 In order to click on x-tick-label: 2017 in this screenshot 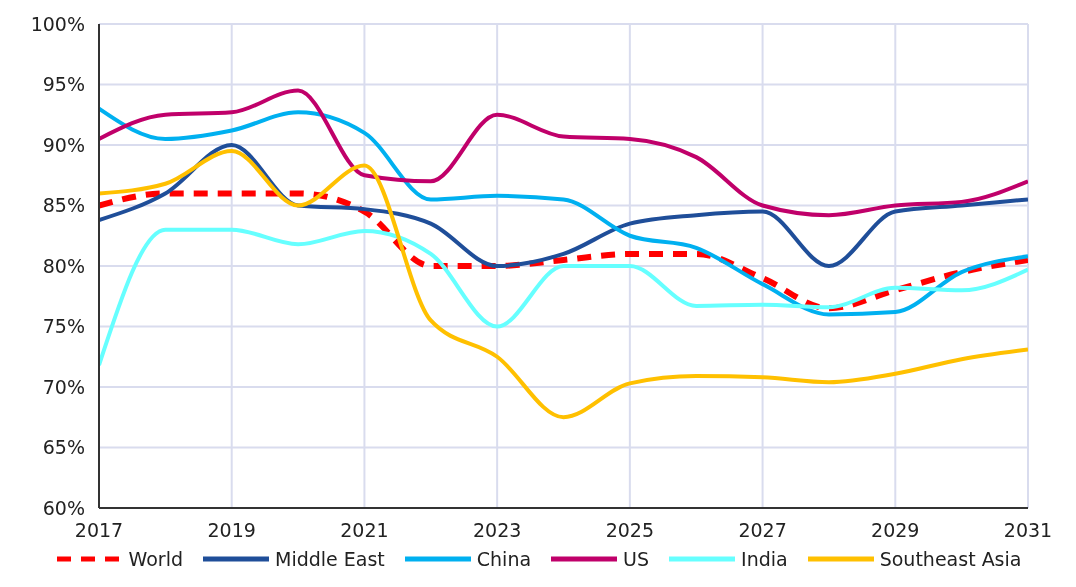, I will do `click(99, 530)`.